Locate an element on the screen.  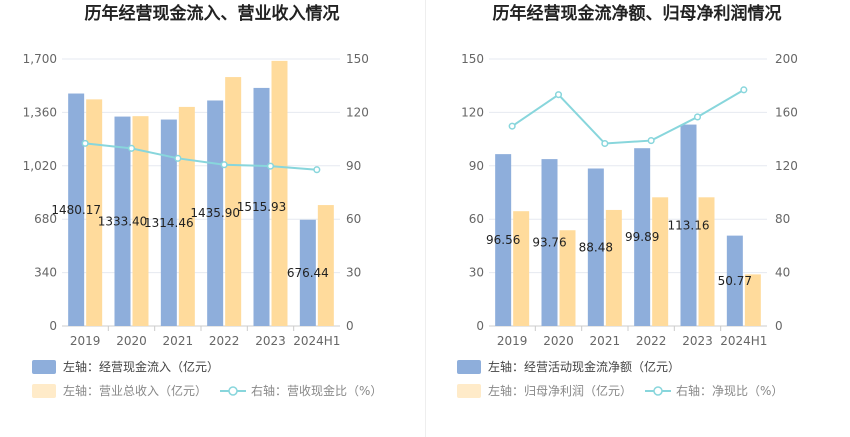
x-axis-tick: 2024H1 is located at coordinates (316, 341).